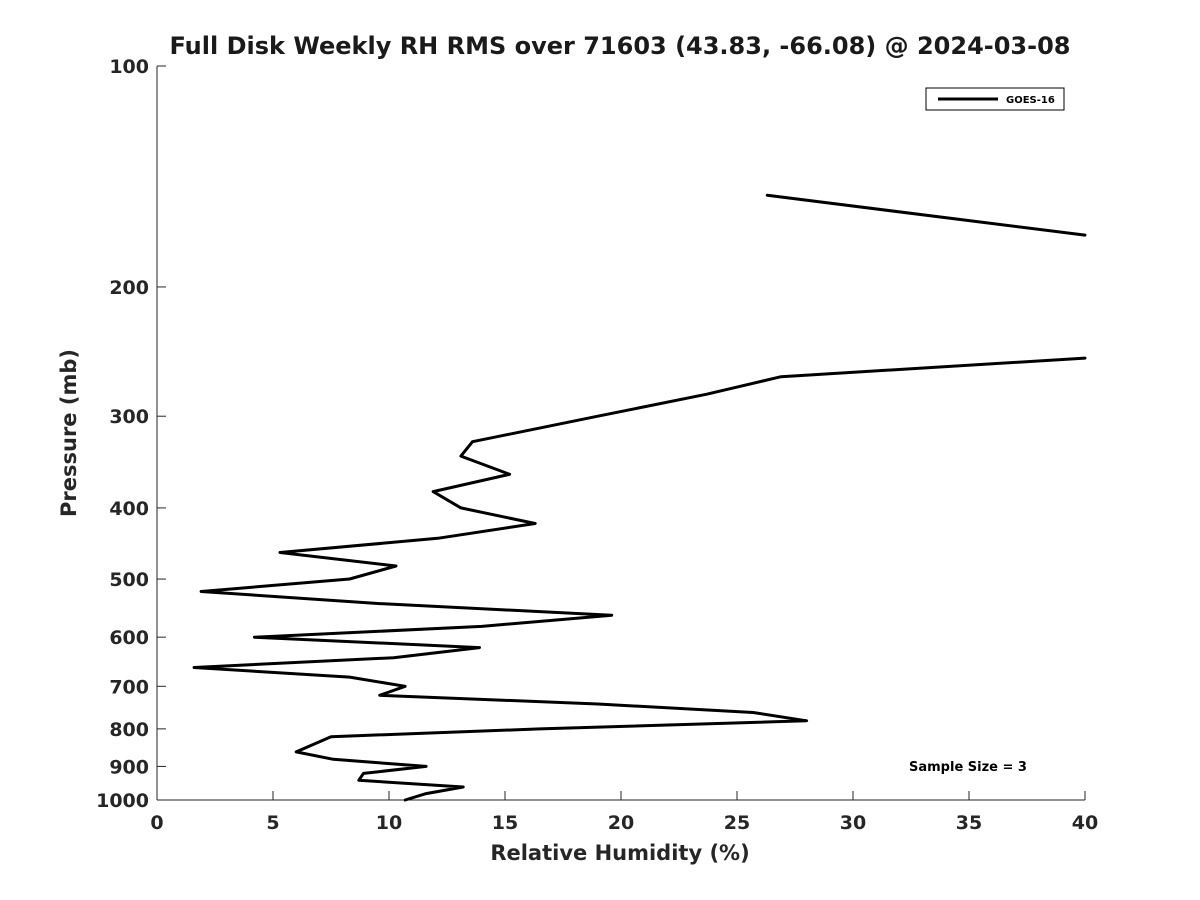 This screenshot has width=1200, height=900. I want to click on y-axis-ticks: 100 200 300 400 500 600 700 800 900 1000, so click(131, 434).